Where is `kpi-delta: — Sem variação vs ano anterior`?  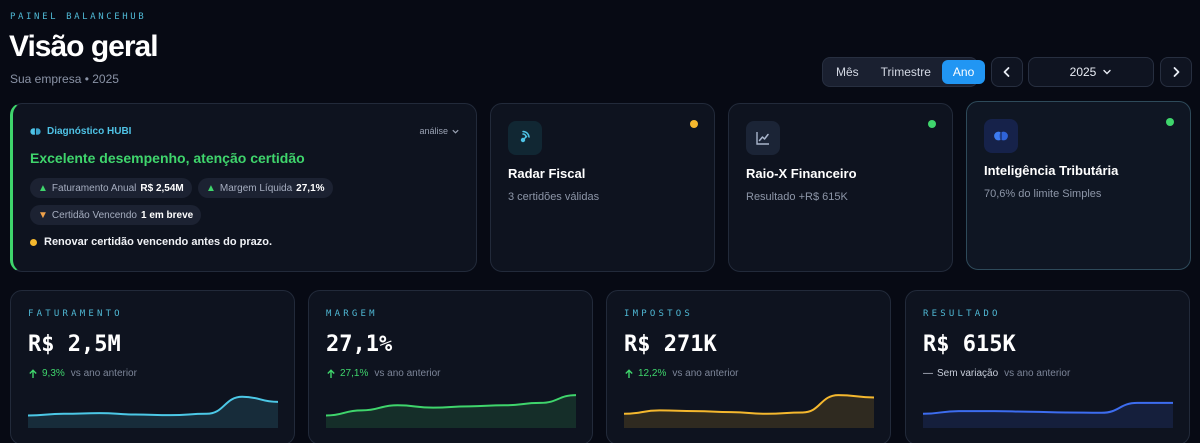
kpi-delta: — Sem variação vs ano anterior is located at coordinates (996, 373).